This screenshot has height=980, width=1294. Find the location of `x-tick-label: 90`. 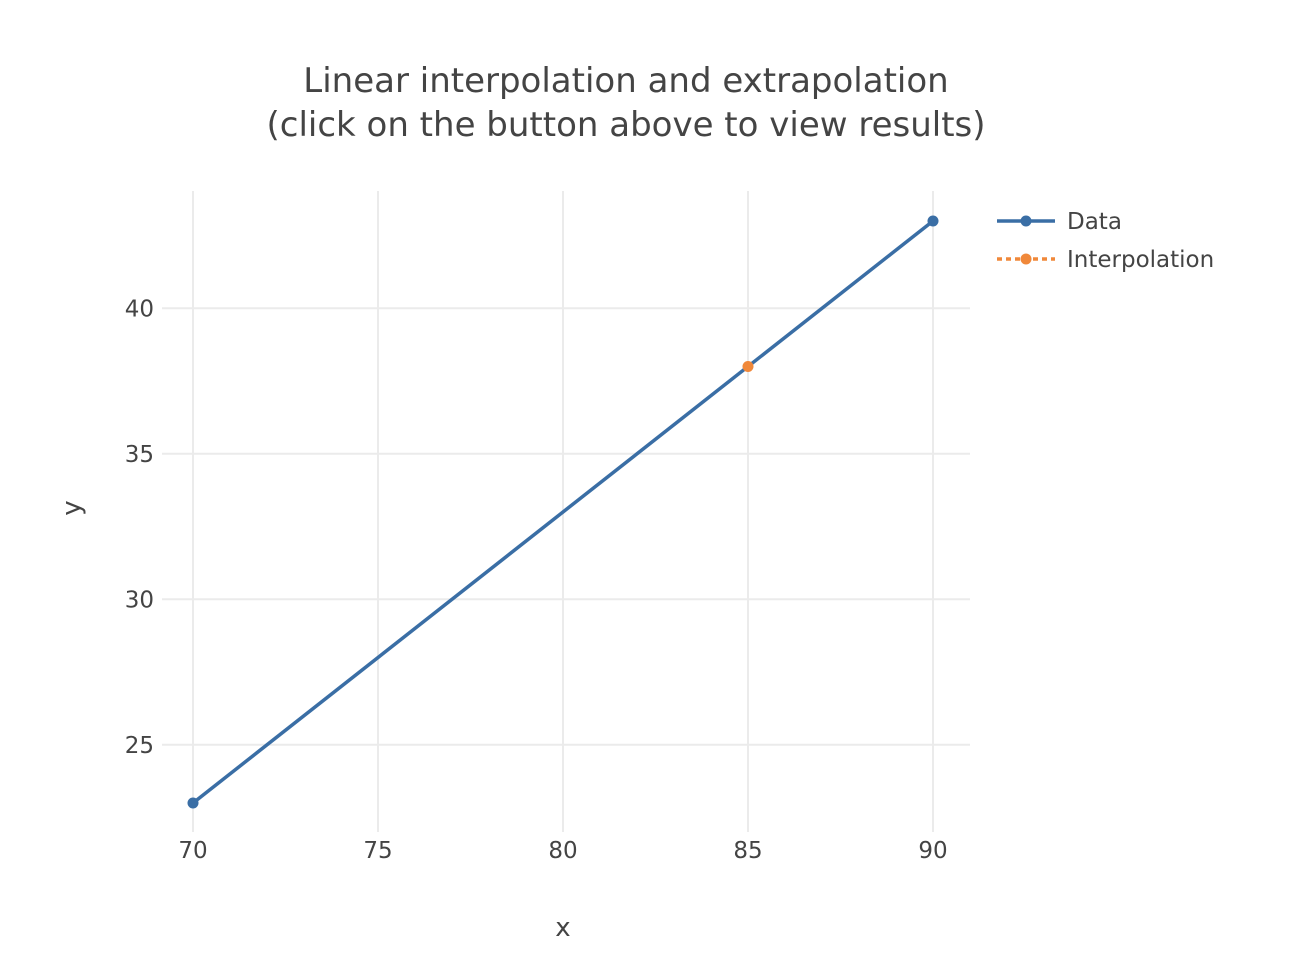

x-tick-label: 90 is located at coordinates (932, 851).